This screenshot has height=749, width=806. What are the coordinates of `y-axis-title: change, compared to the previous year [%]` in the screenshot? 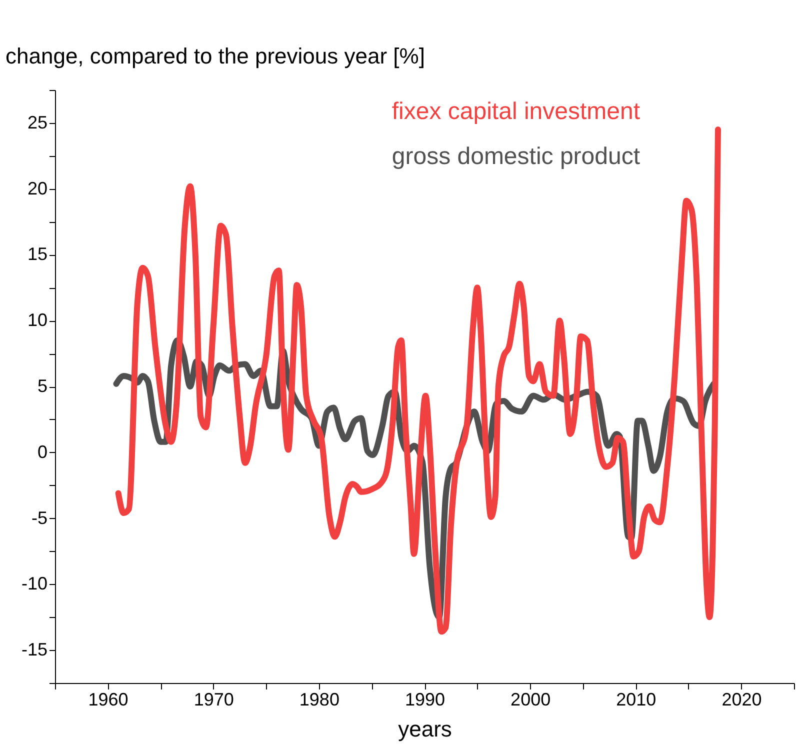 It's located at (215, 56).